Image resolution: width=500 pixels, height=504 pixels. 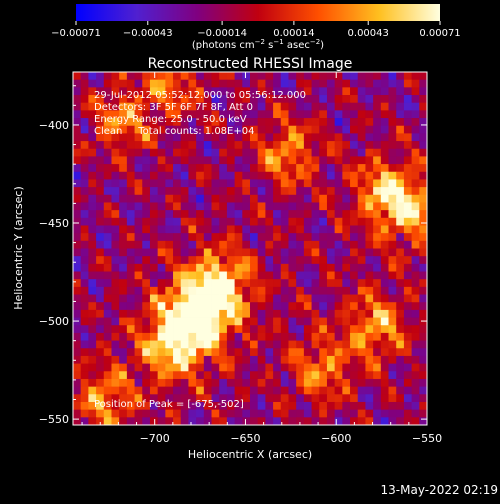 What do you see at coordinates (336, 438) in the screenshot?
I see `x-axis-tick-label: −600` at bounding box center [336, 438].